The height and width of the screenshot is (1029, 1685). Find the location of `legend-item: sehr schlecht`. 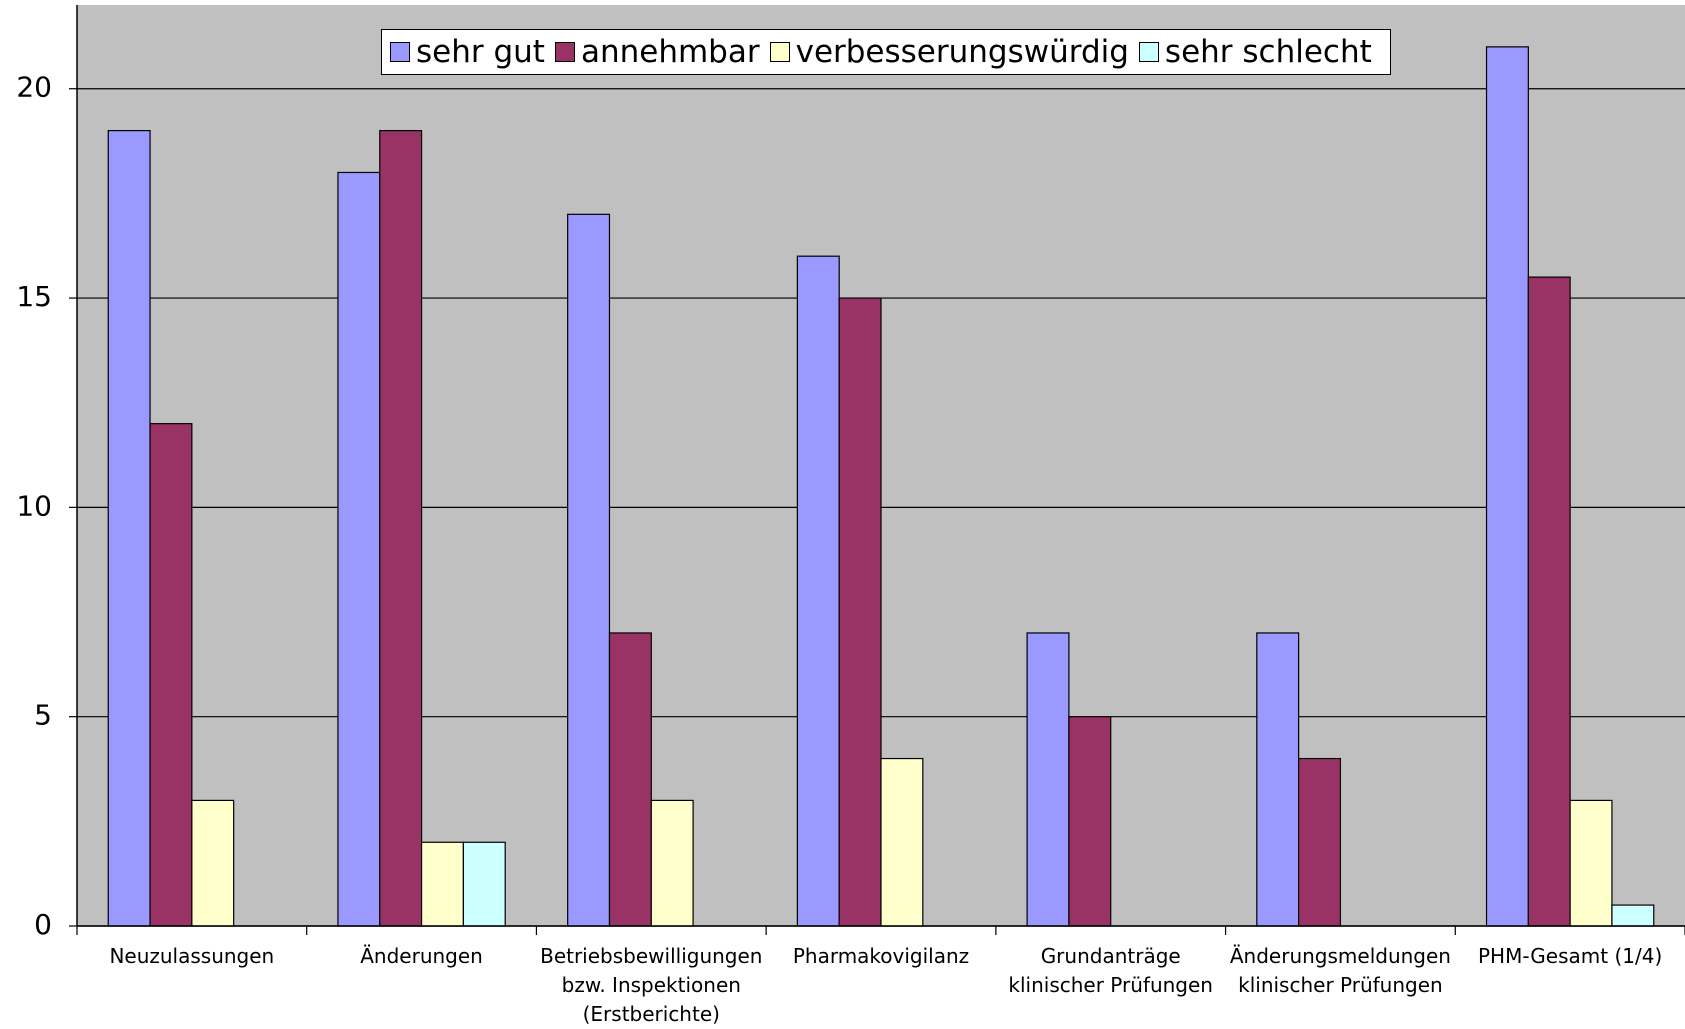

legend-item: sehr schlecht is located at coordinates (1255, 52).